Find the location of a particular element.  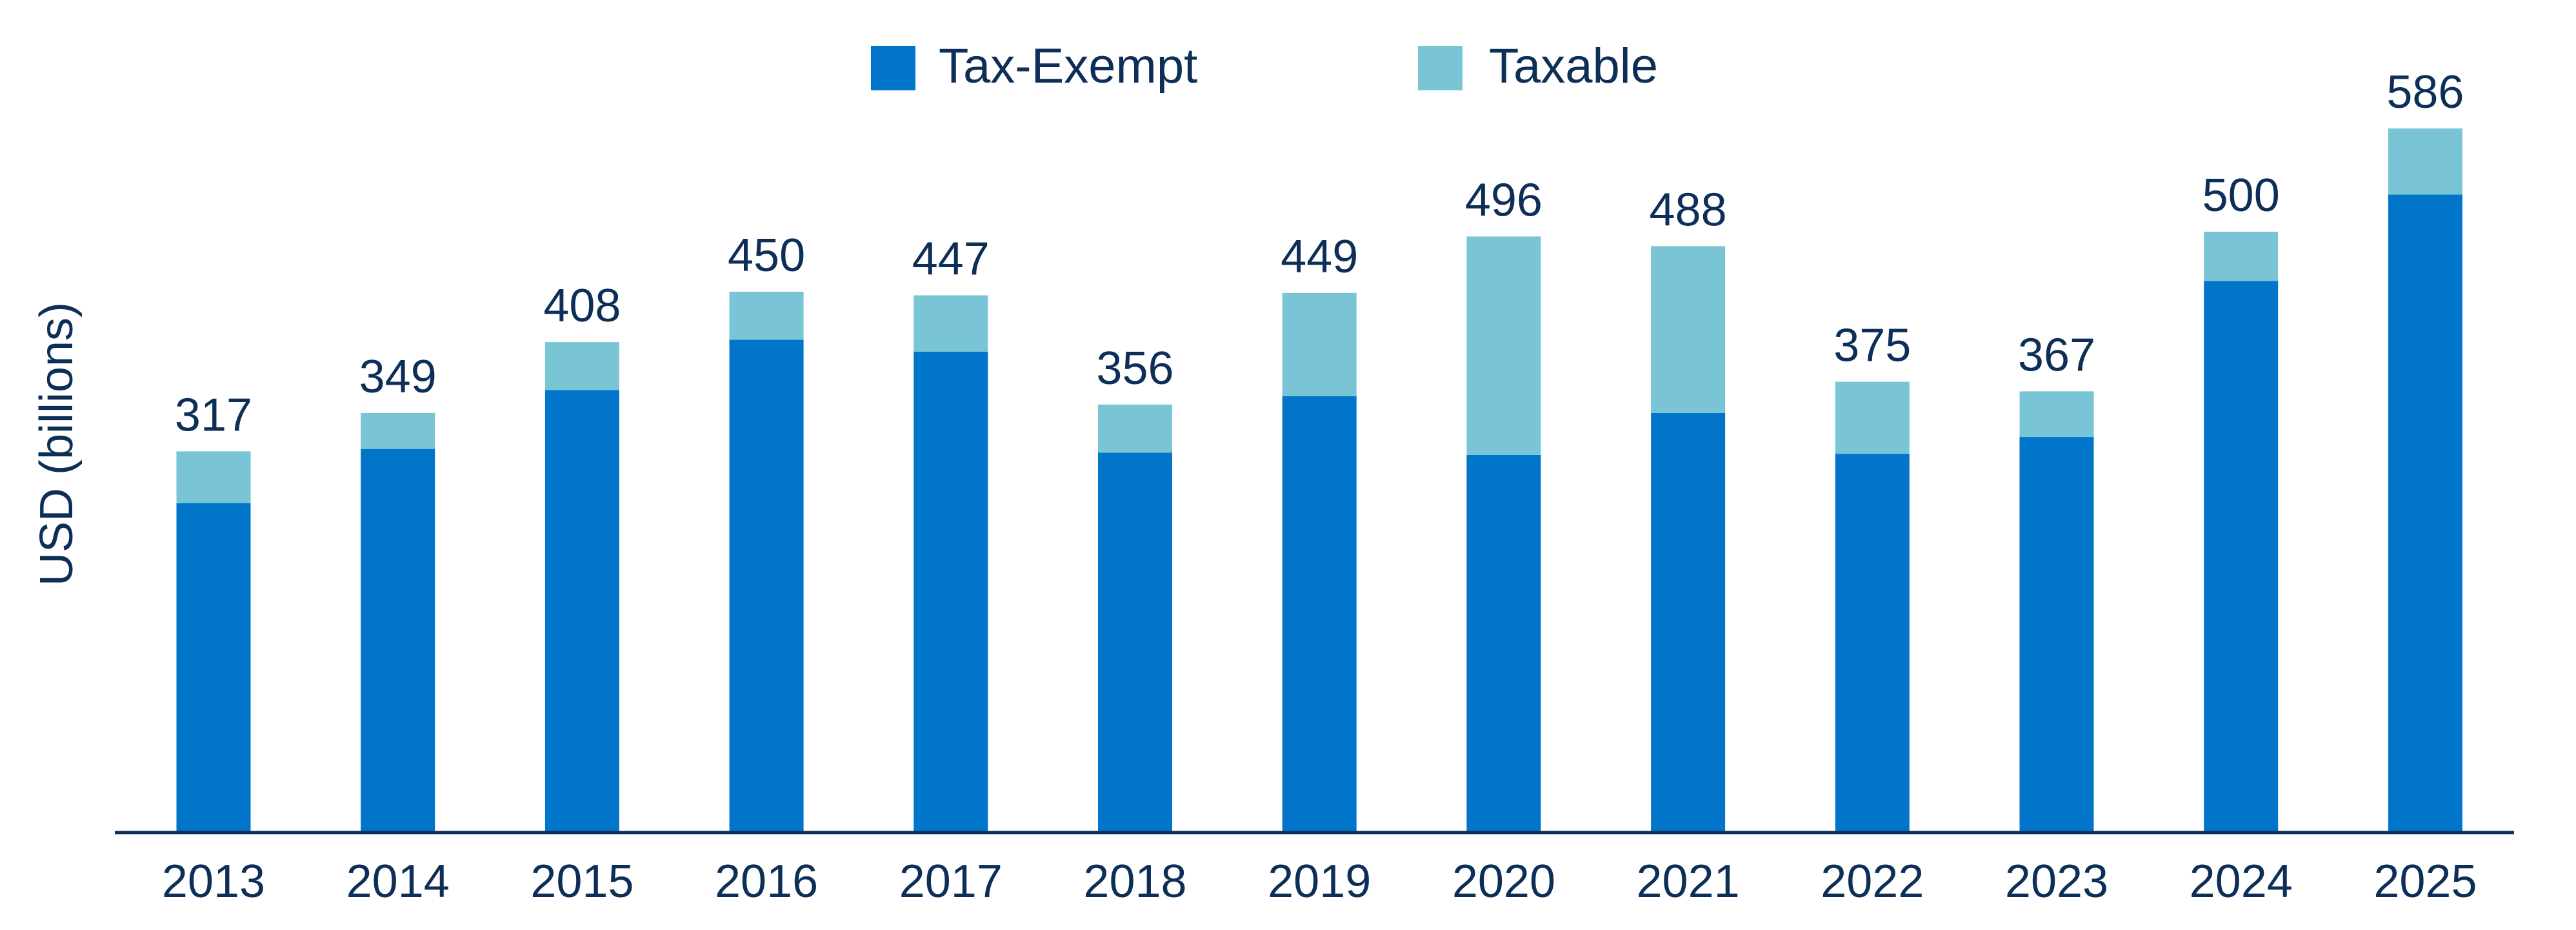

bar-taxable-2017 is located at coordinates (951, 324).